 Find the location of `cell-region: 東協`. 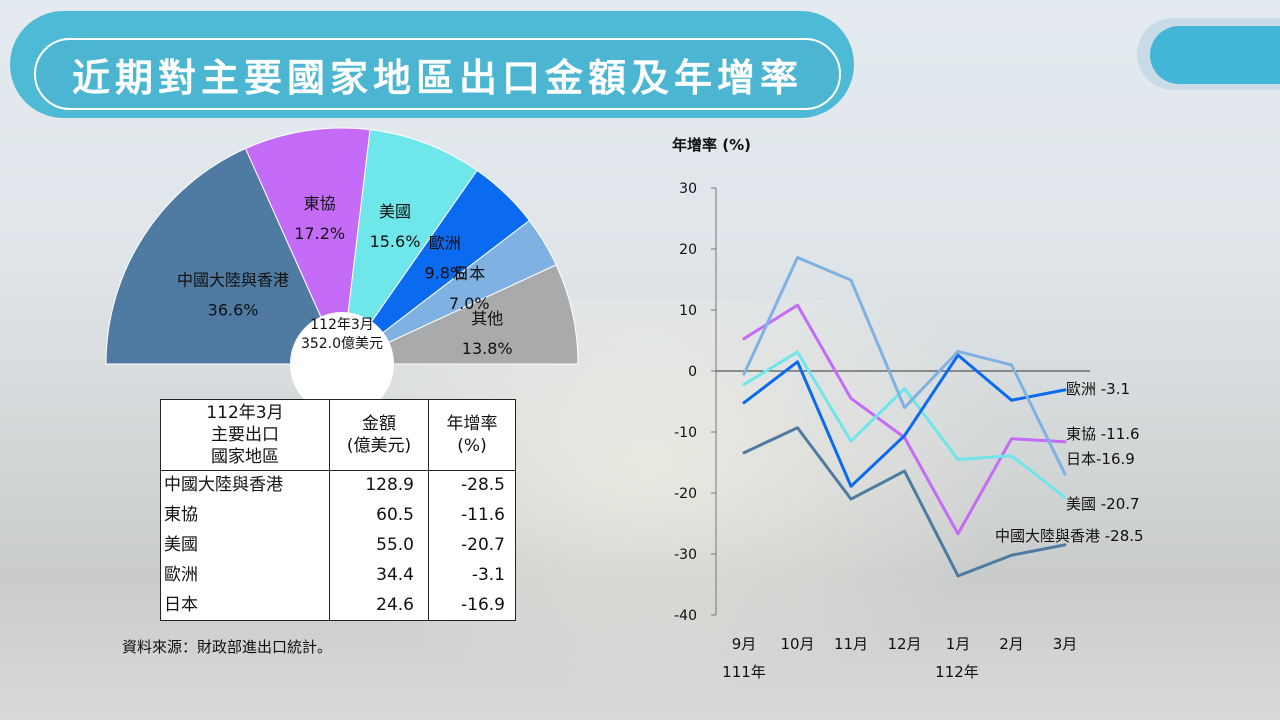

cell-region: 東協 is located at coordinates (245, 515).